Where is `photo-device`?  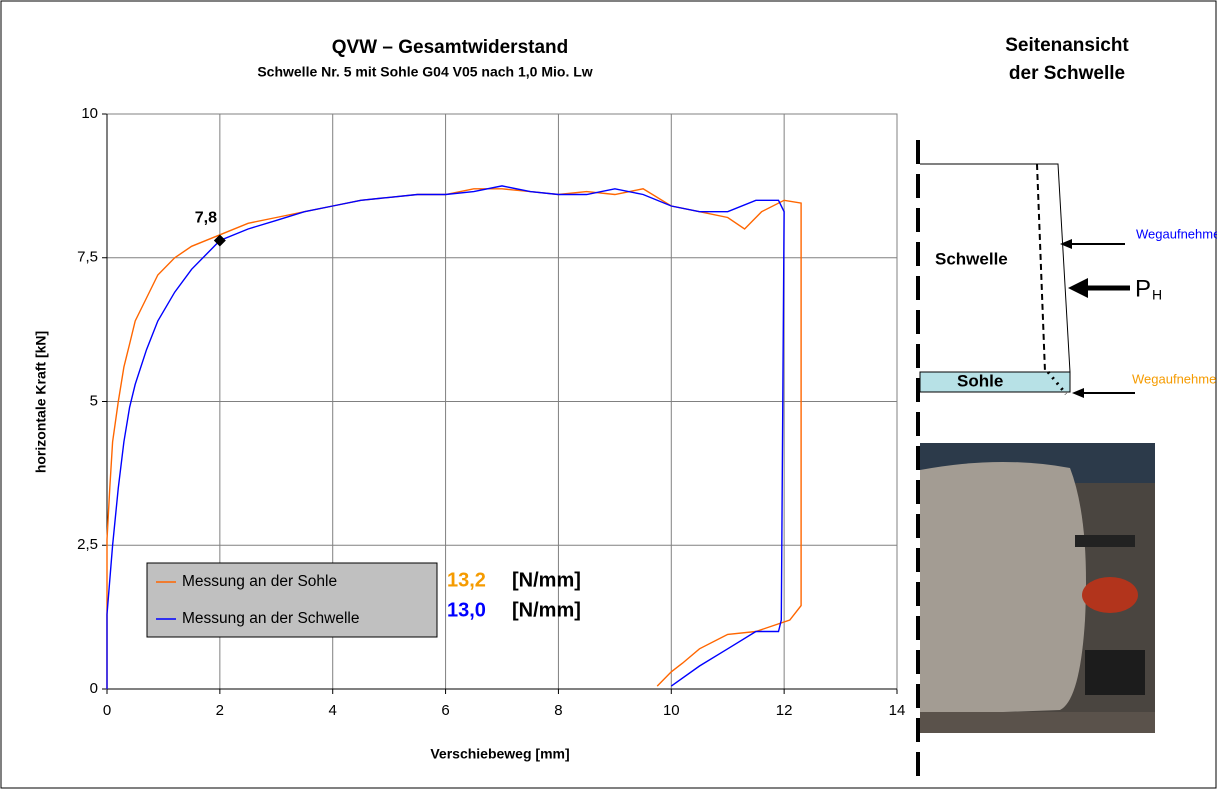 photo-device is located at coordinates (1110, 595).